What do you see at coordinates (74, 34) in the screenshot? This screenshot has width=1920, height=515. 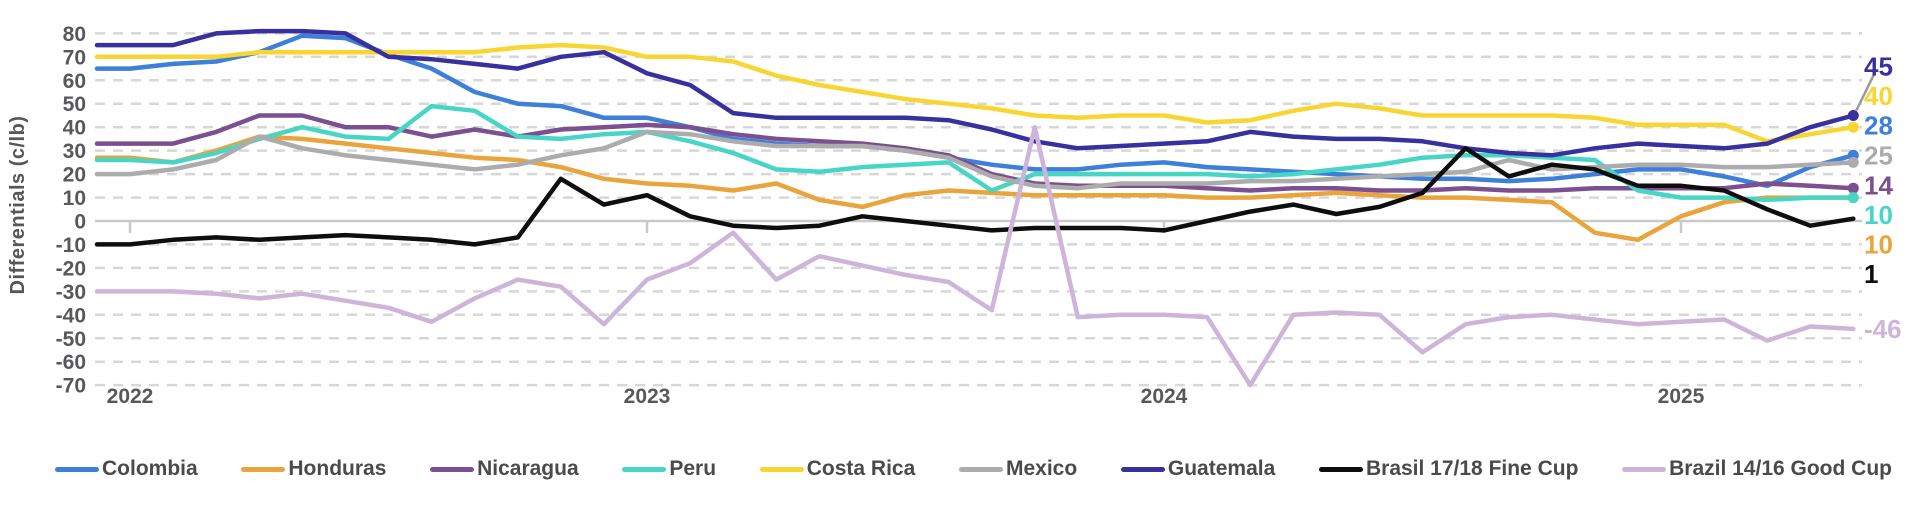 I see `y-tick-label: 80` at bounding box center [74, 34].